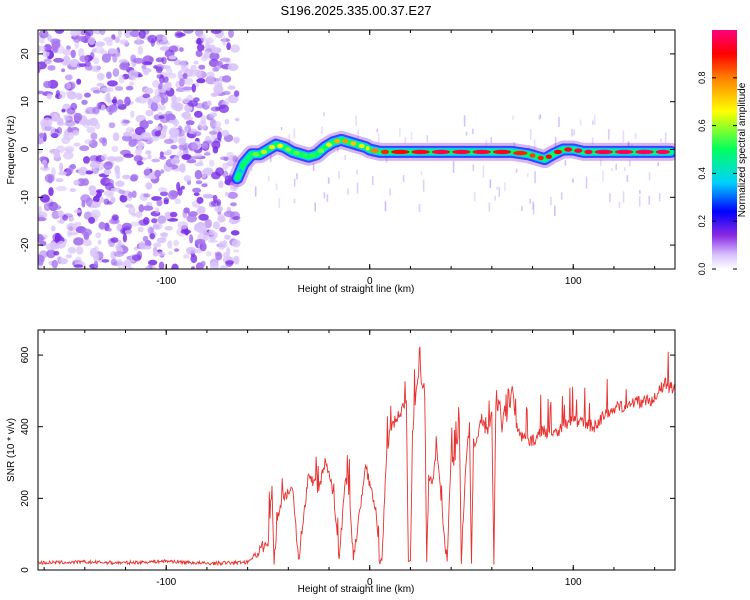 Image resolution: width=750 pixels, height=600 pixels. Describe the element at coordinates (25, 197) in the screenshot. I see `y-tick-label: -10` at that location.